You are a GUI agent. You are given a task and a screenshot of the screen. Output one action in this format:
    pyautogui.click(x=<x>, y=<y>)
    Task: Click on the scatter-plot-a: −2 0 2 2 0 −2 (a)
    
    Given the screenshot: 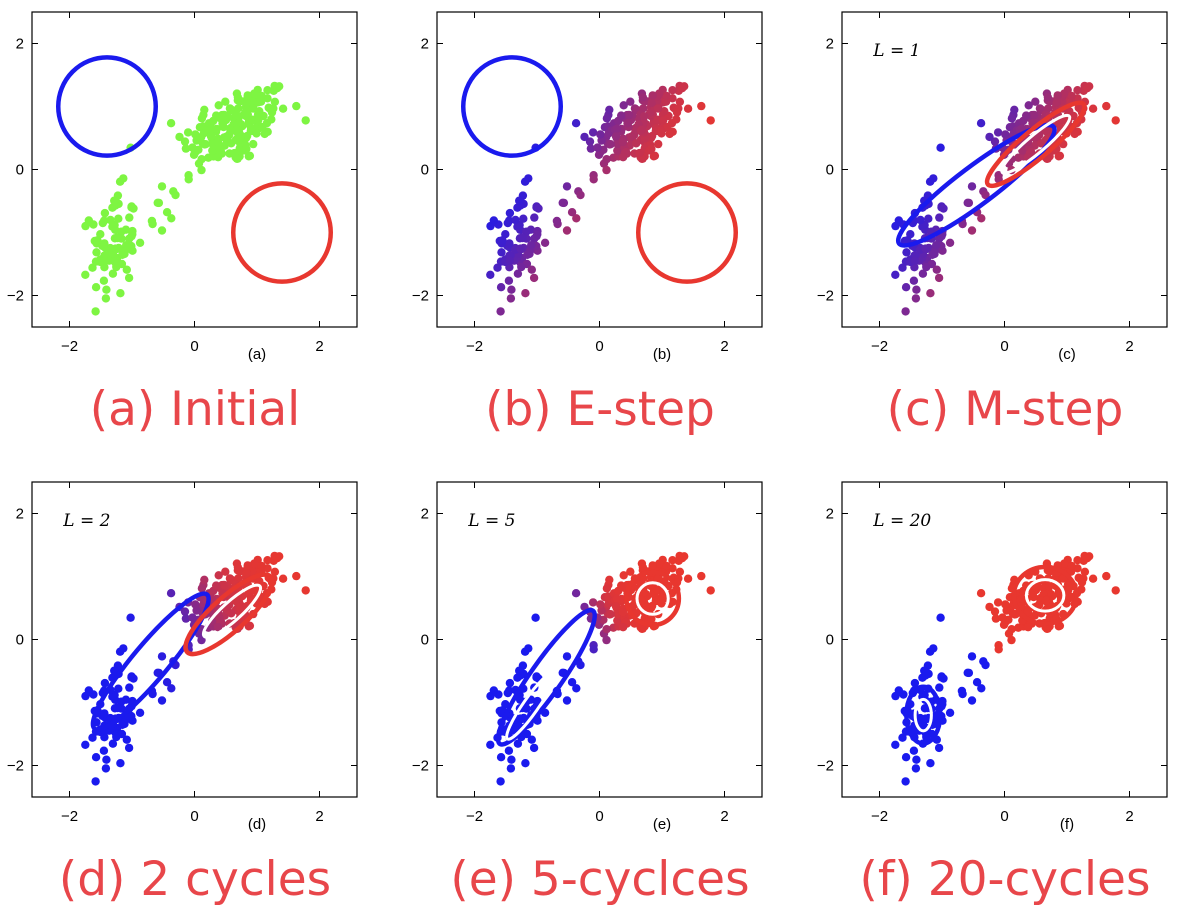 What is the action you would take?
    pyautogui.click(x=182, y=187)
    